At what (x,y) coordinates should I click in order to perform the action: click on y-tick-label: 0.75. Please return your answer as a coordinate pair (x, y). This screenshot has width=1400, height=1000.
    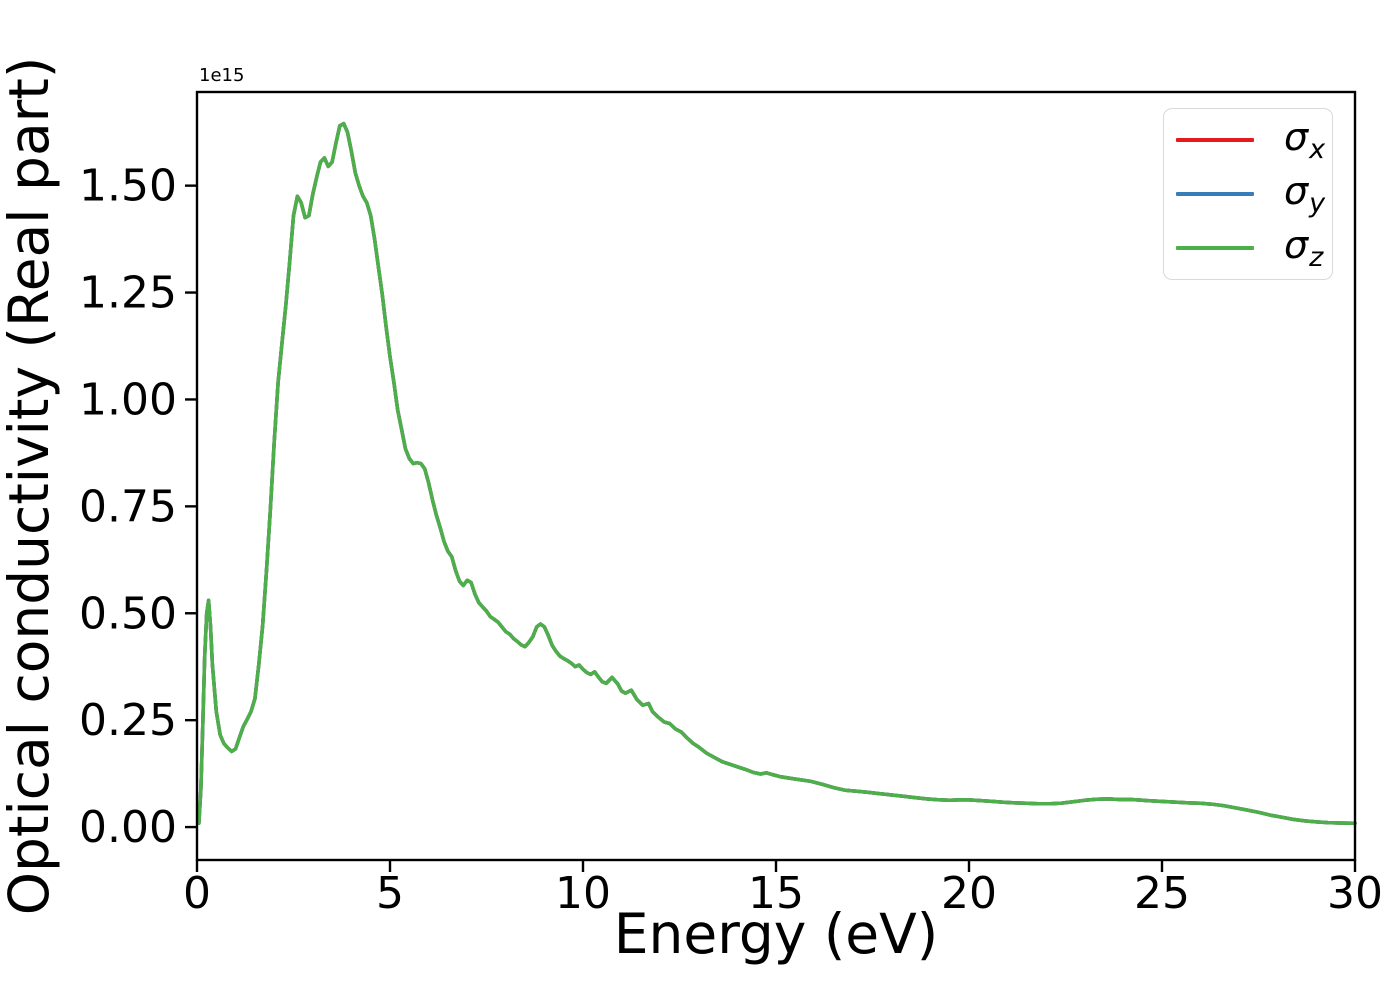
    Looking at the image, I should click on (128, 506).